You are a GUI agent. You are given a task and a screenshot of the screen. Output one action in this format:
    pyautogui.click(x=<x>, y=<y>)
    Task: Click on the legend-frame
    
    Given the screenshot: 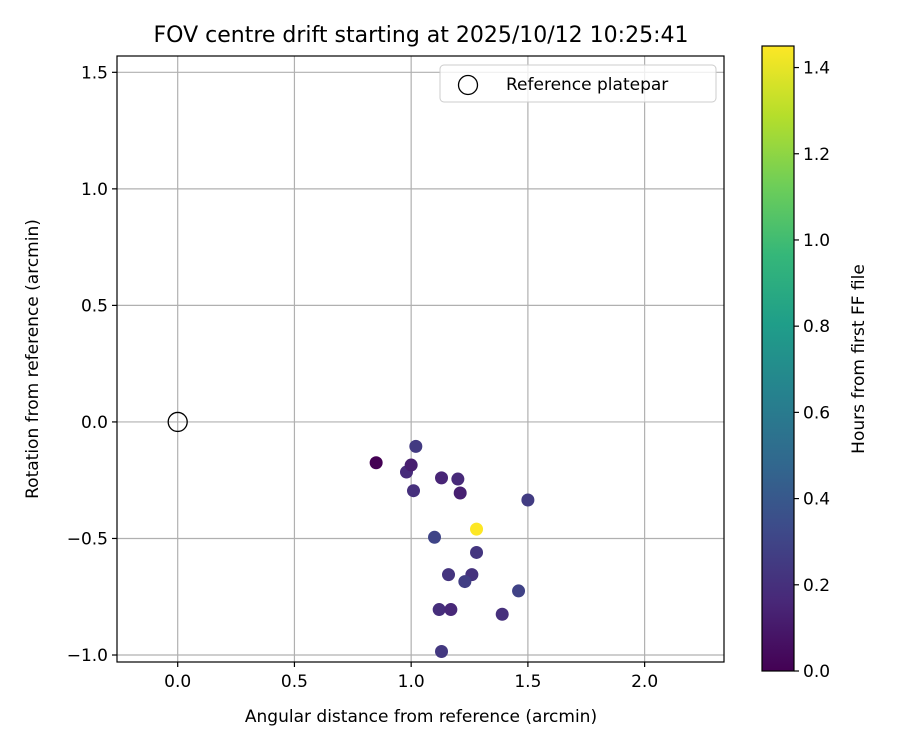 What is the action you would take?
    pyautogui.click(x=578, y=83)
    